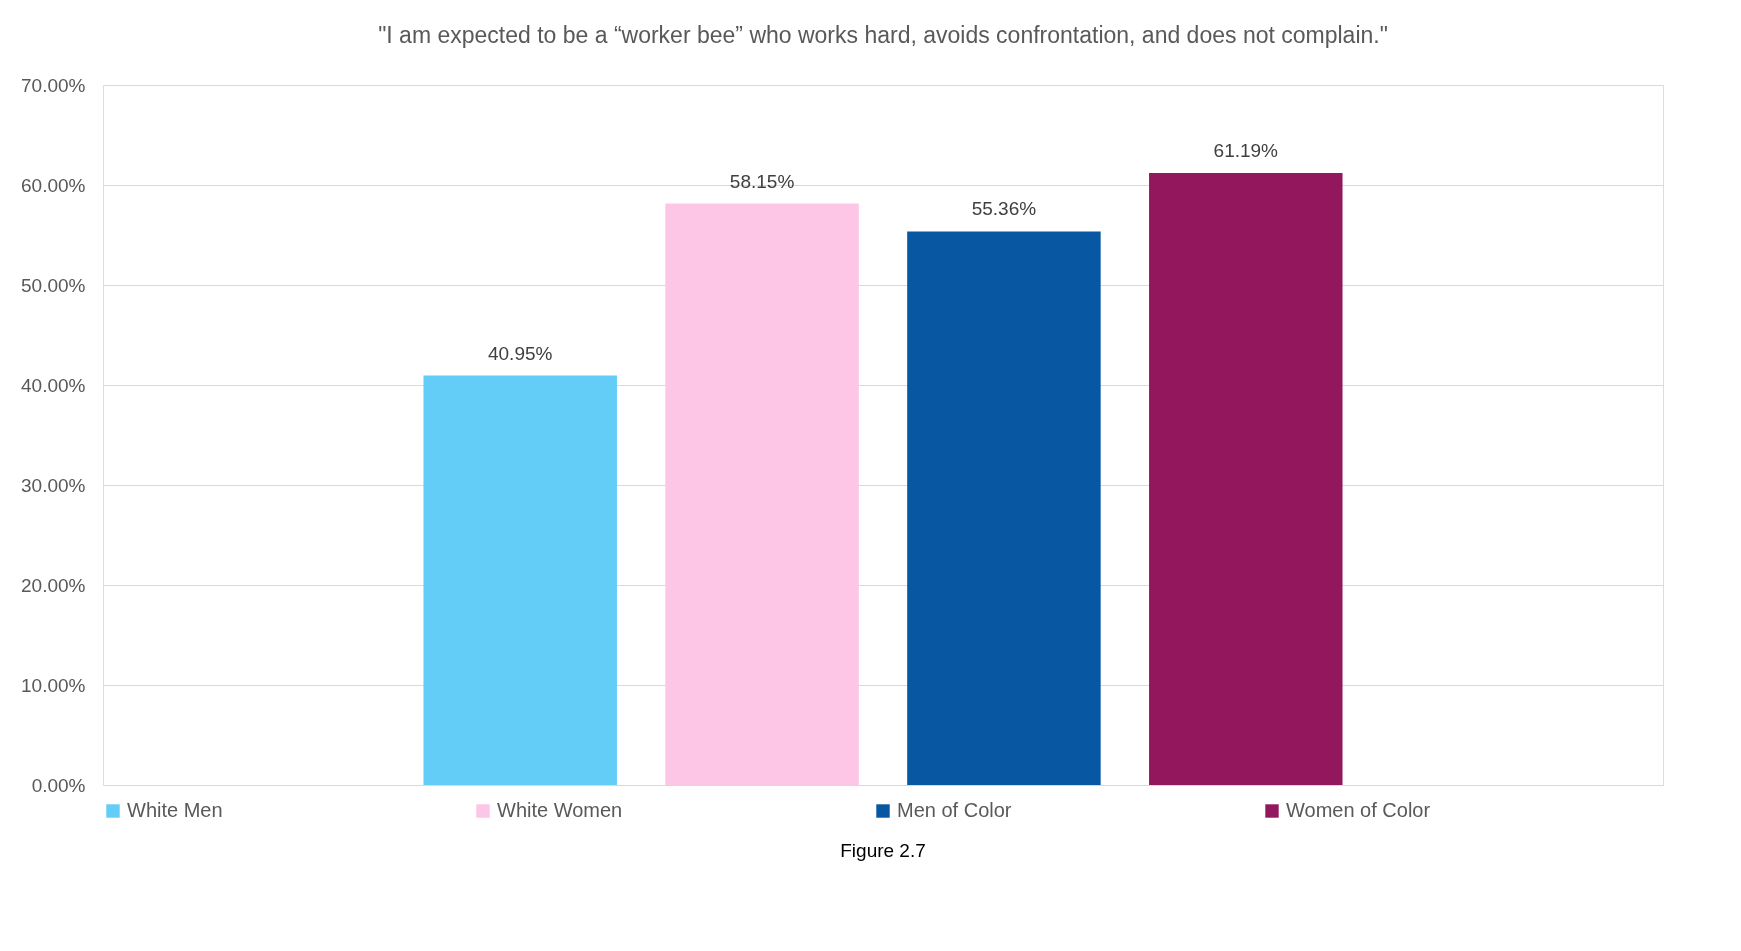  What do you see at coordinates (1246, 151) in the screenshot?
I see `data-label: 61.19%` at bounding box center [1246, 151].